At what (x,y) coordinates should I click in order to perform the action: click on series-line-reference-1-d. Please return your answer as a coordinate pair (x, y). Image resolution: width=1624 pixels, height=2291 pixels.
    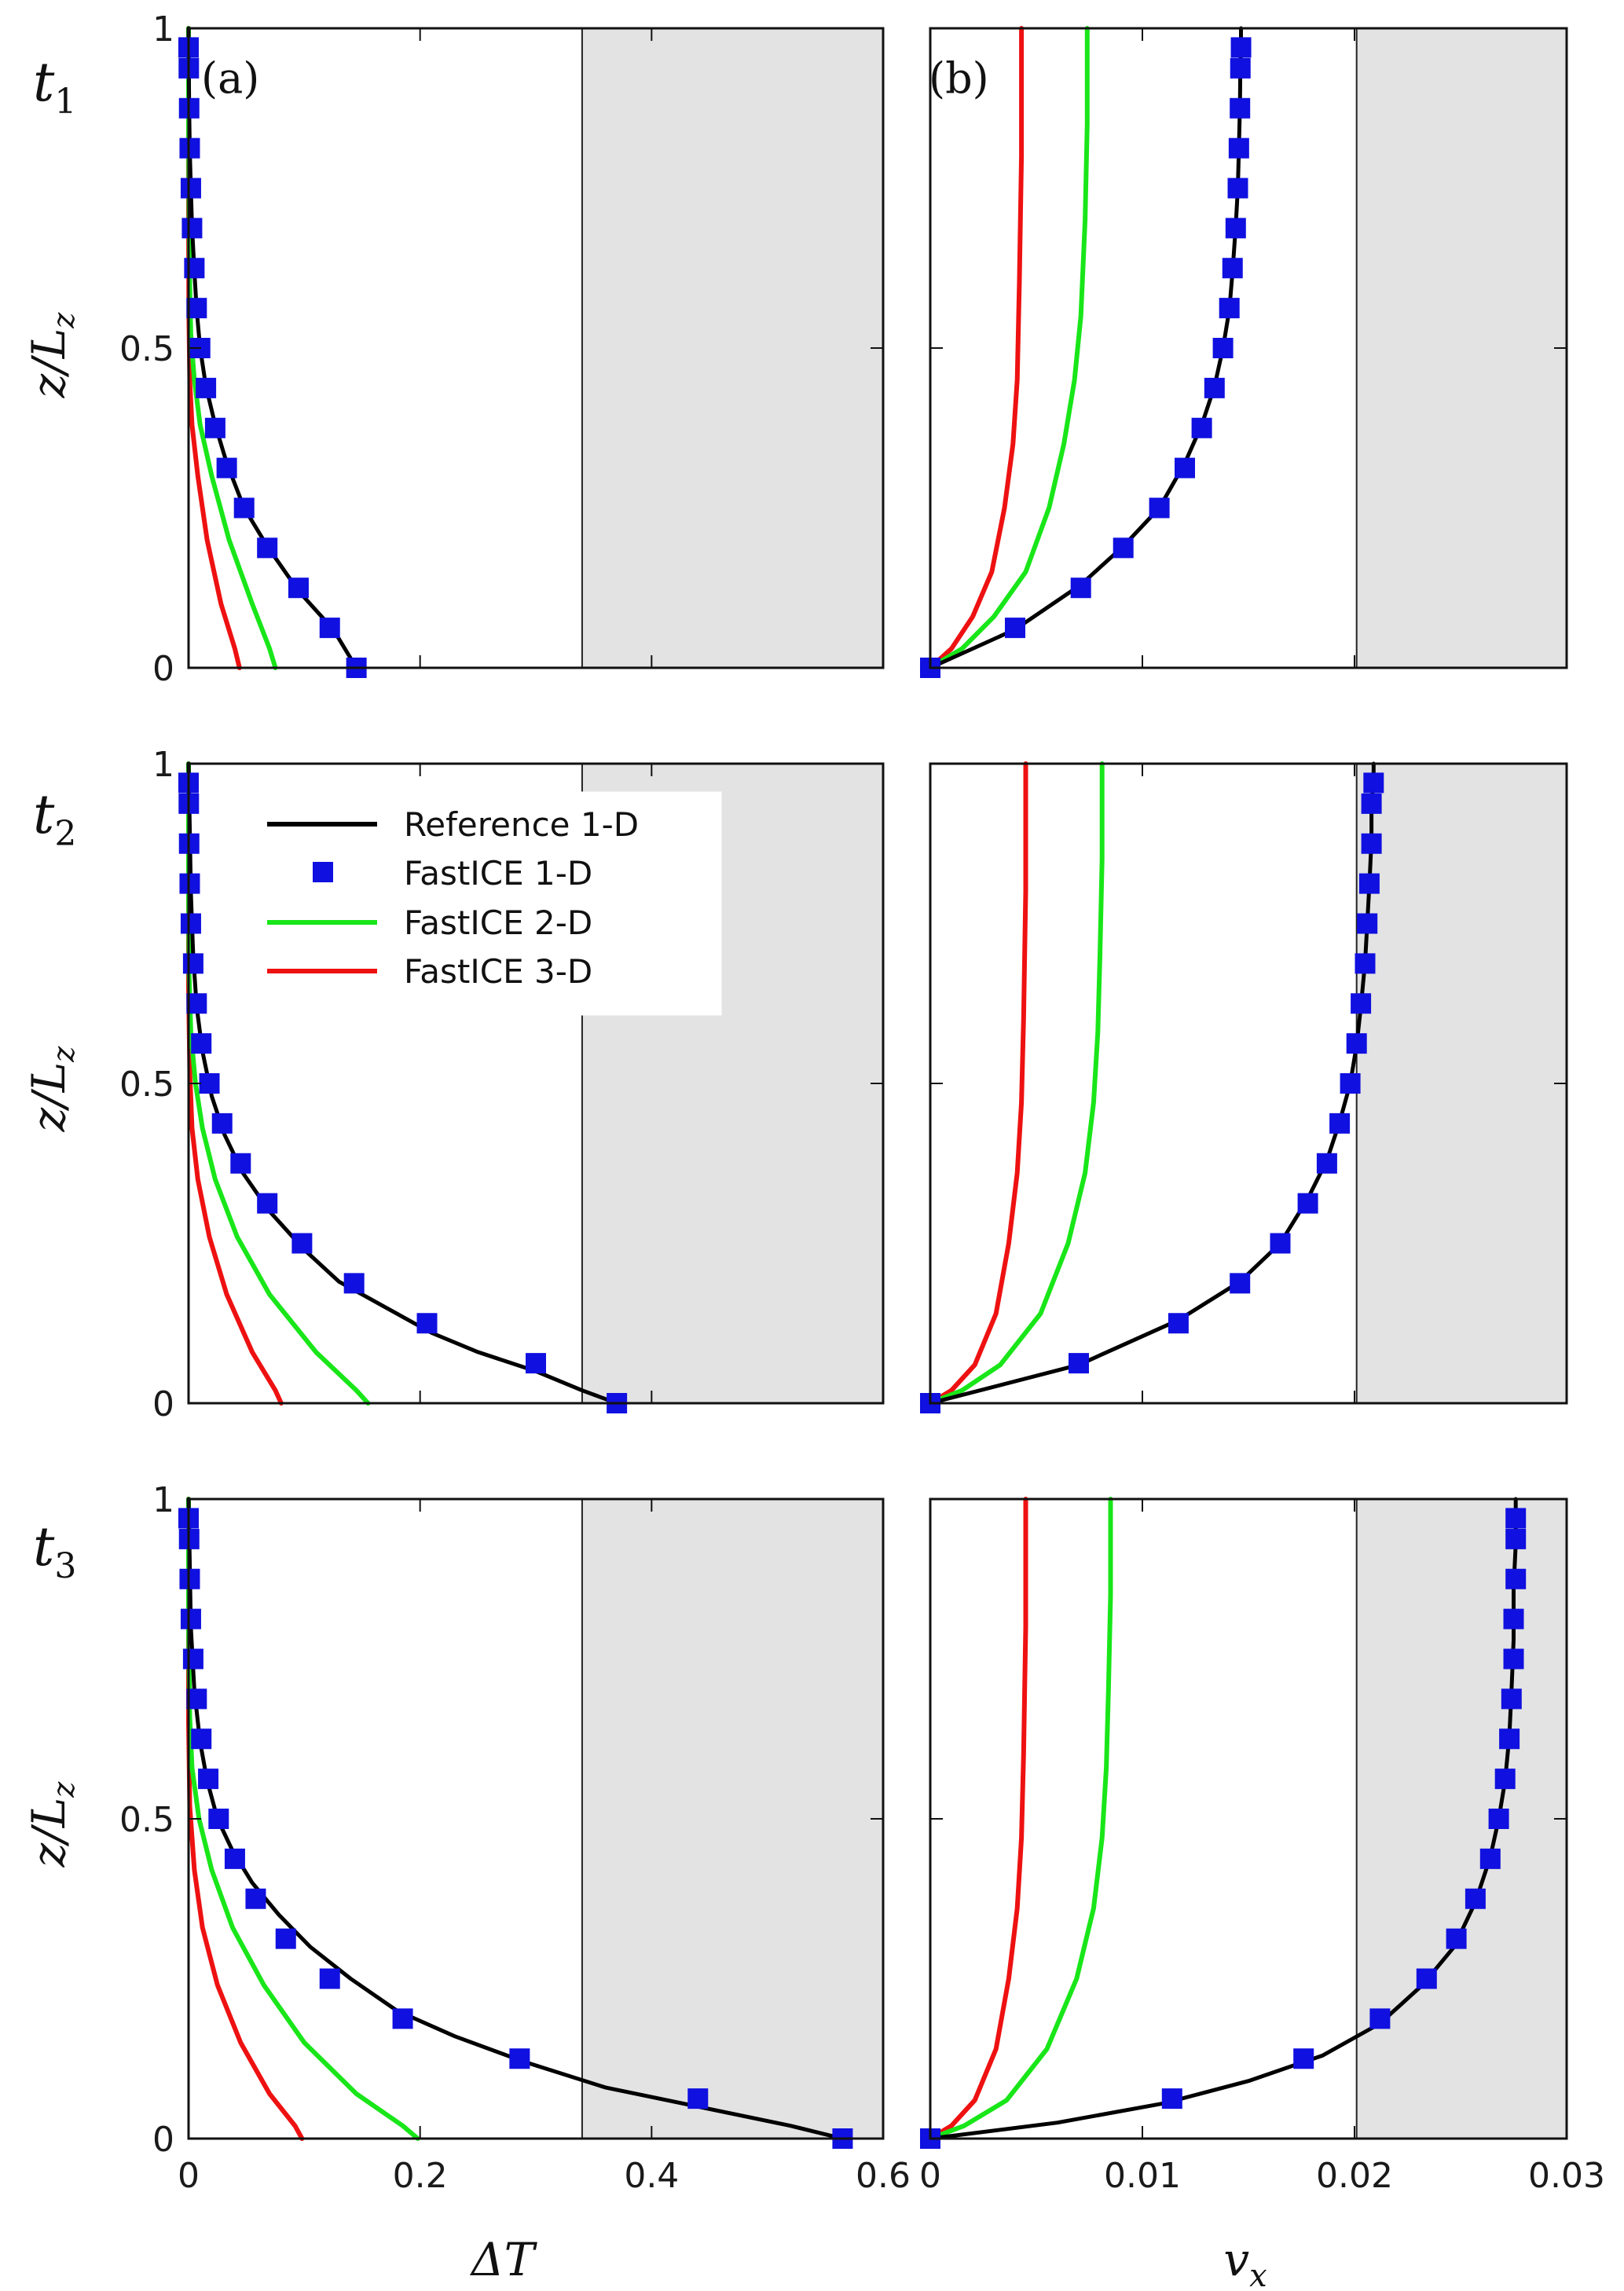
    Looking at the image, I should click on (402, 1083).